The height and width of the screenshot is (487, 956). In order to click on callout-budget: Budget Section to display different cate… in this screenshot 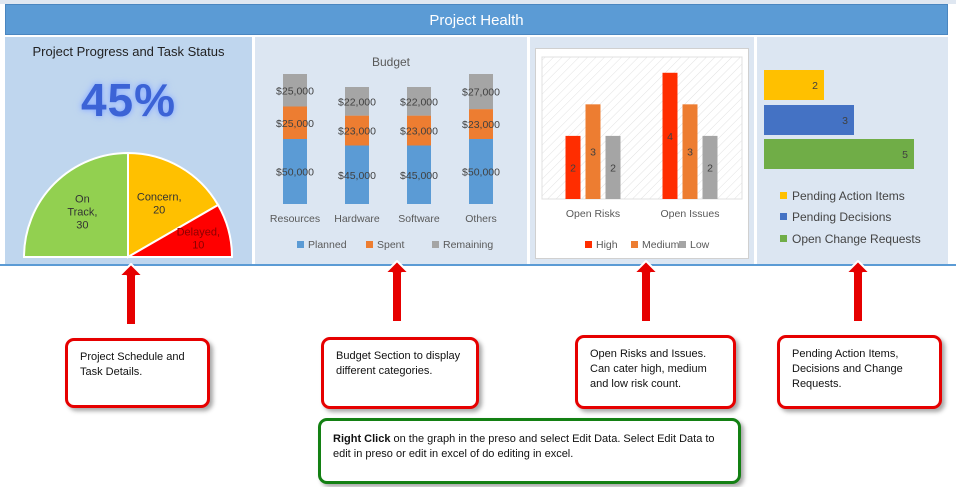, I will do `click(400, 373)`.